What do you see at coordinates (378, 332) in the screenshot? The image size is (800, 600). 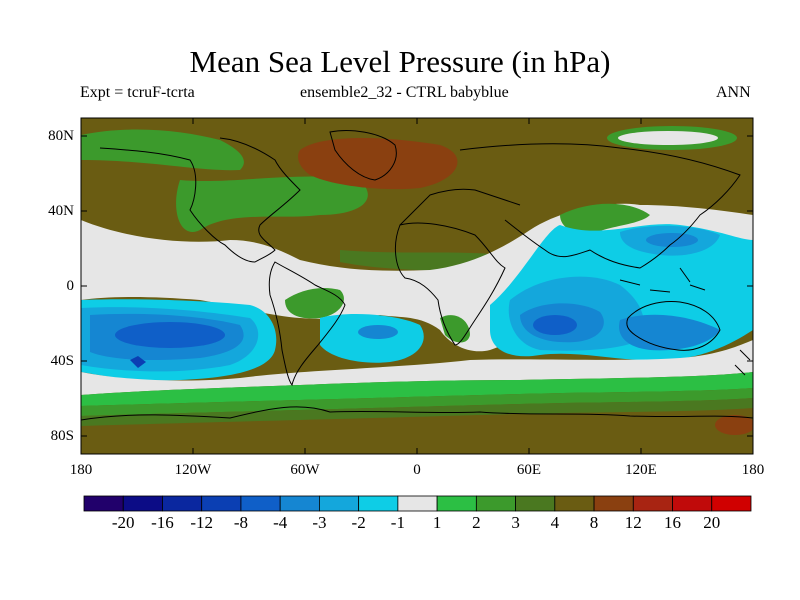 I see `blue-south-atlantic` at bounding box center [378, 332].